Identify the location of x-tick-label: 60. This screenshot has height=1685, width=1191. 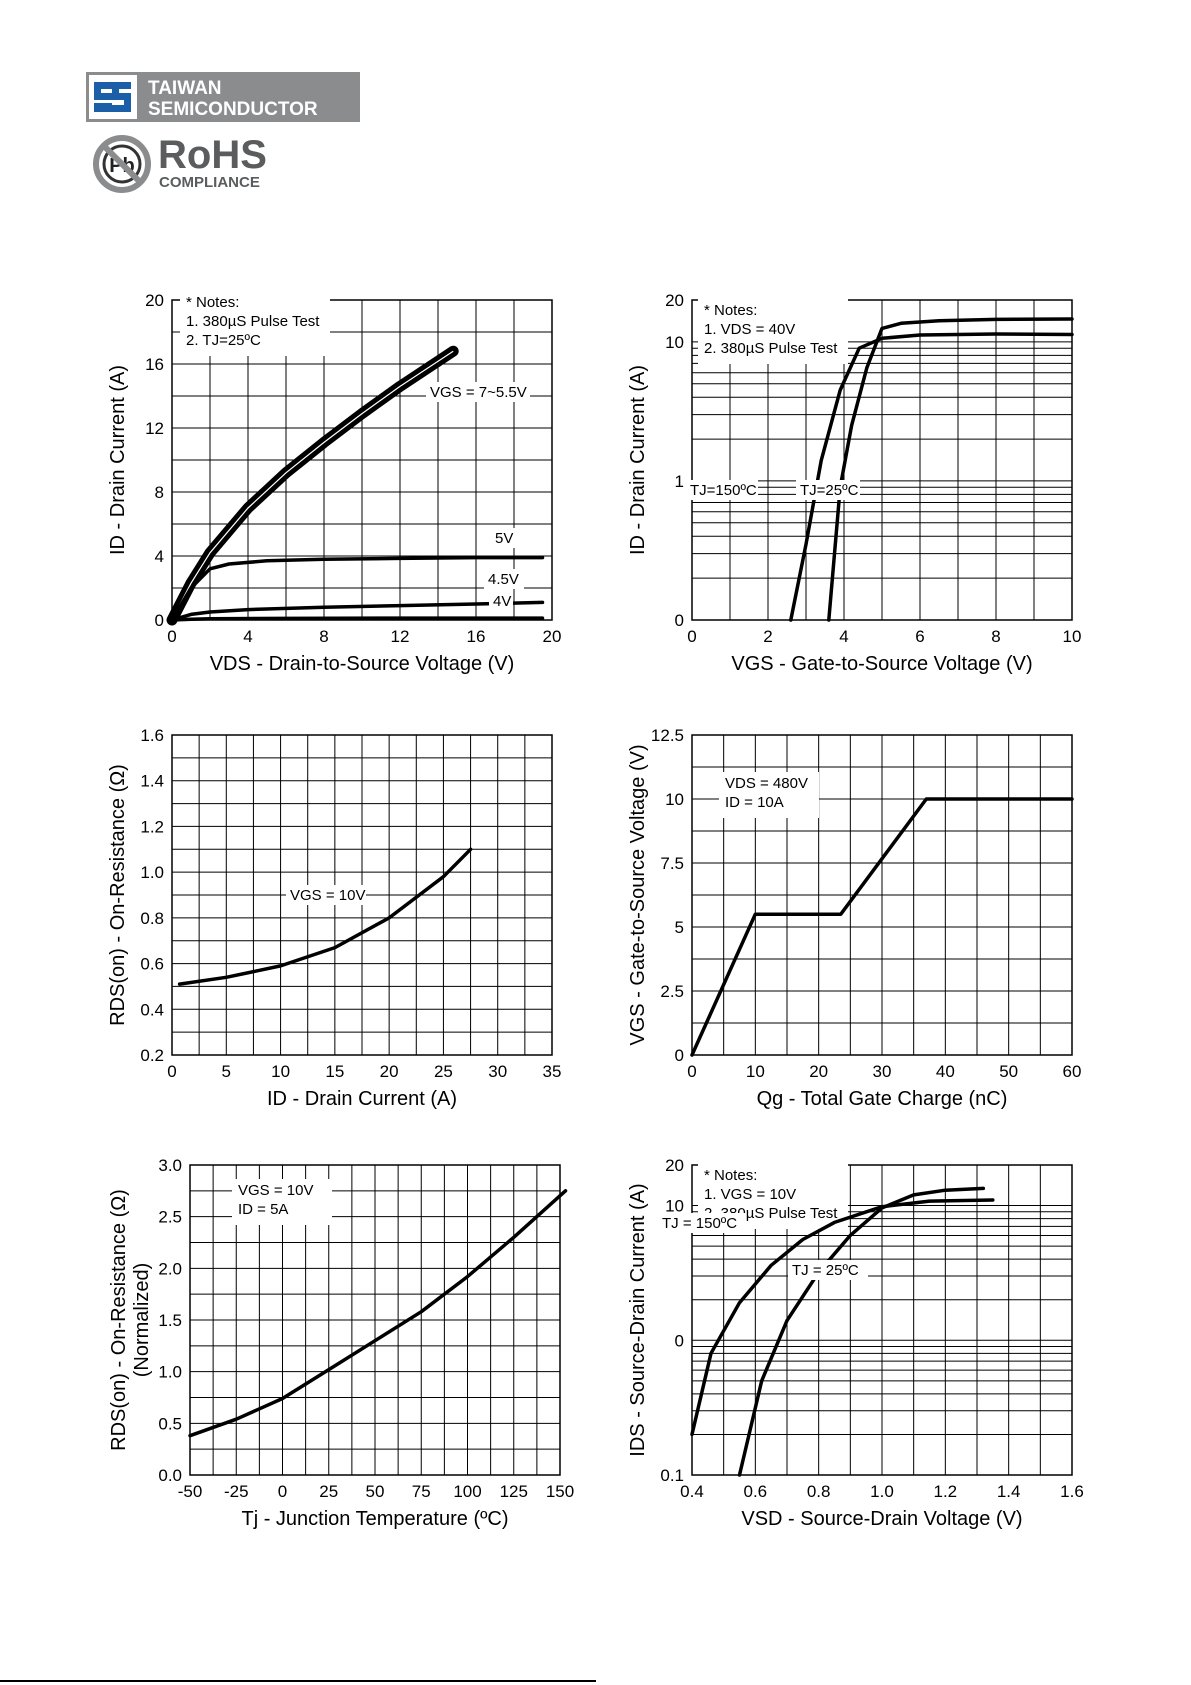
(1072, 1071).